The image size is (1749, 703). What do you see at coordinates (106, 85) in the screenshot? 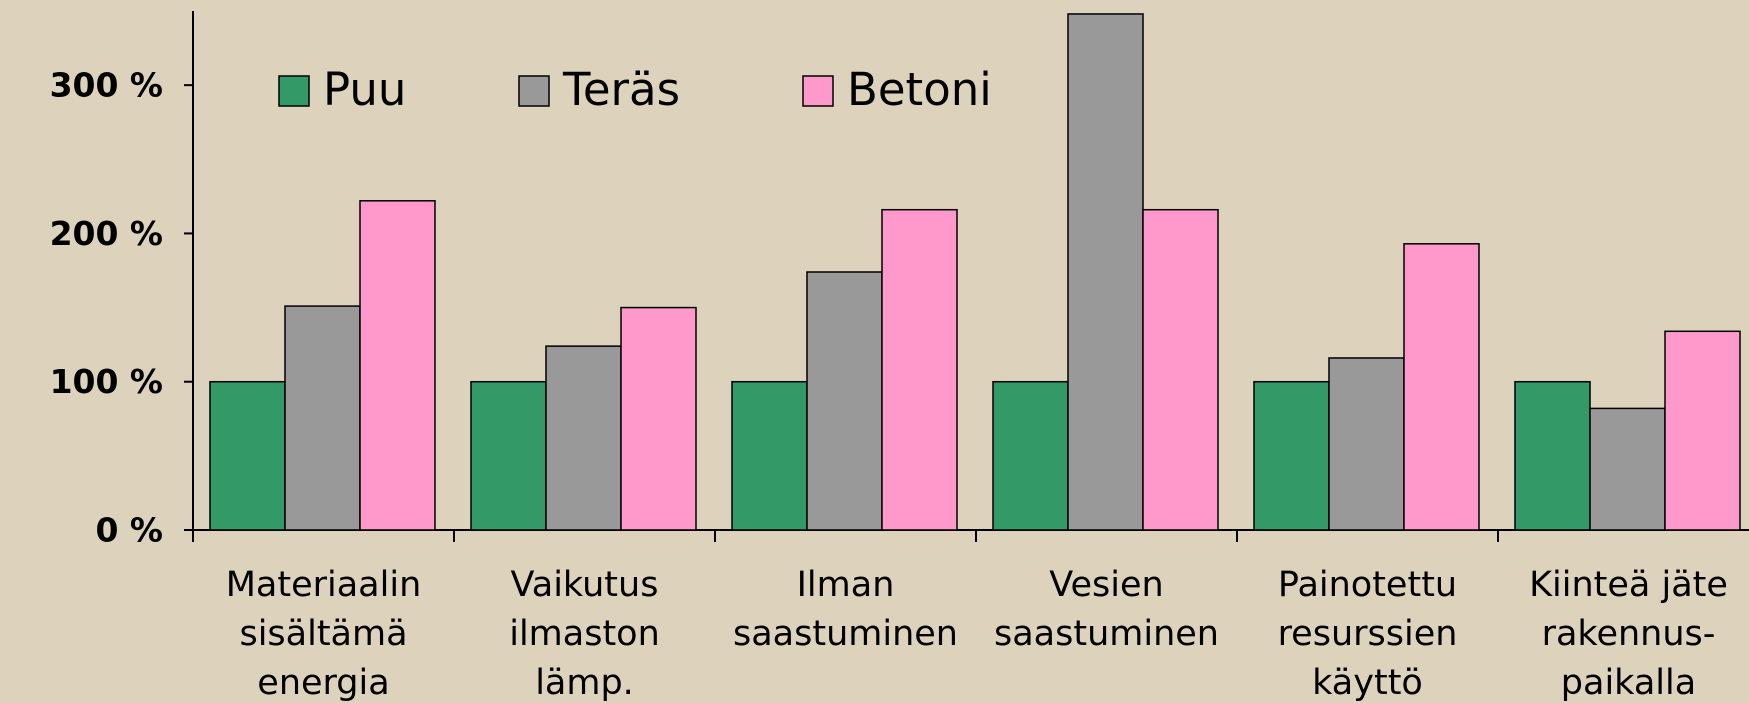
I see `y-tick-label: 300 %` at bounding box center [106, 85].